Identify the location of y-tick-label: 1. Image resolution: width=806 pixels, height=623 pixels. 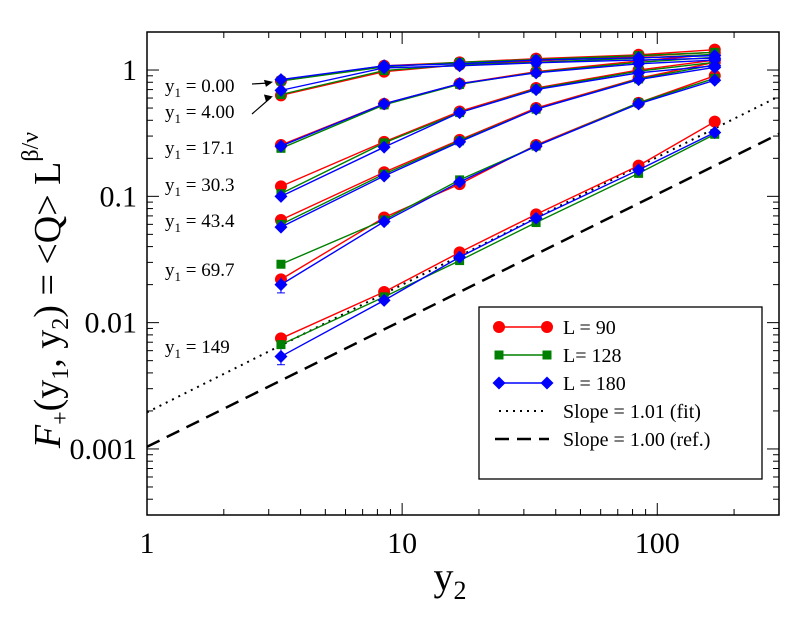
(129, 70).